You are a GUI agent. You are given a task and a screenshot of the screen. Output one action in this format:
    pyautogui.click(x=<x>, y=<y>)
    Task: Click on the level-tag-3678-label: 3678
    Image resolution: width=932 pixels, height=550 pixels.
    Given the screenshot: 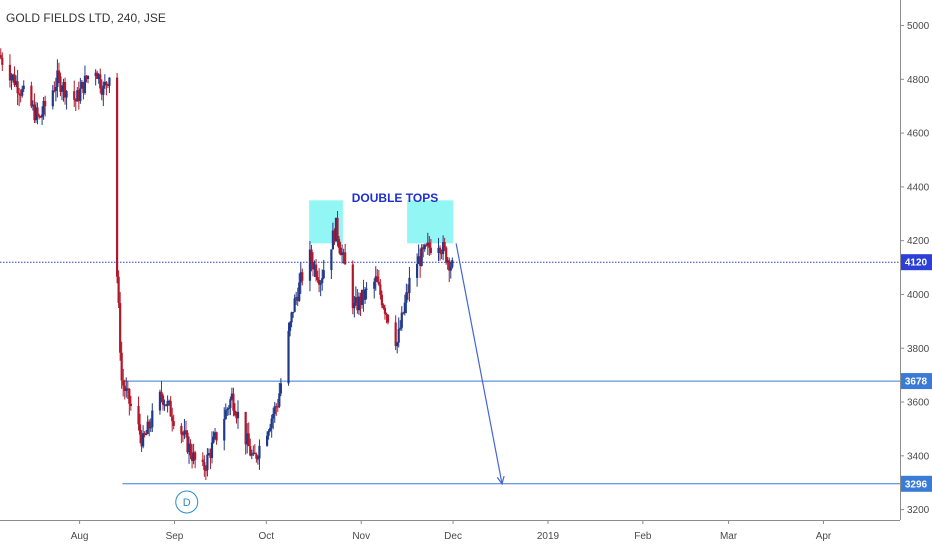 What is the action you would take?
    pyautogui.click(x=916, y=382)
    